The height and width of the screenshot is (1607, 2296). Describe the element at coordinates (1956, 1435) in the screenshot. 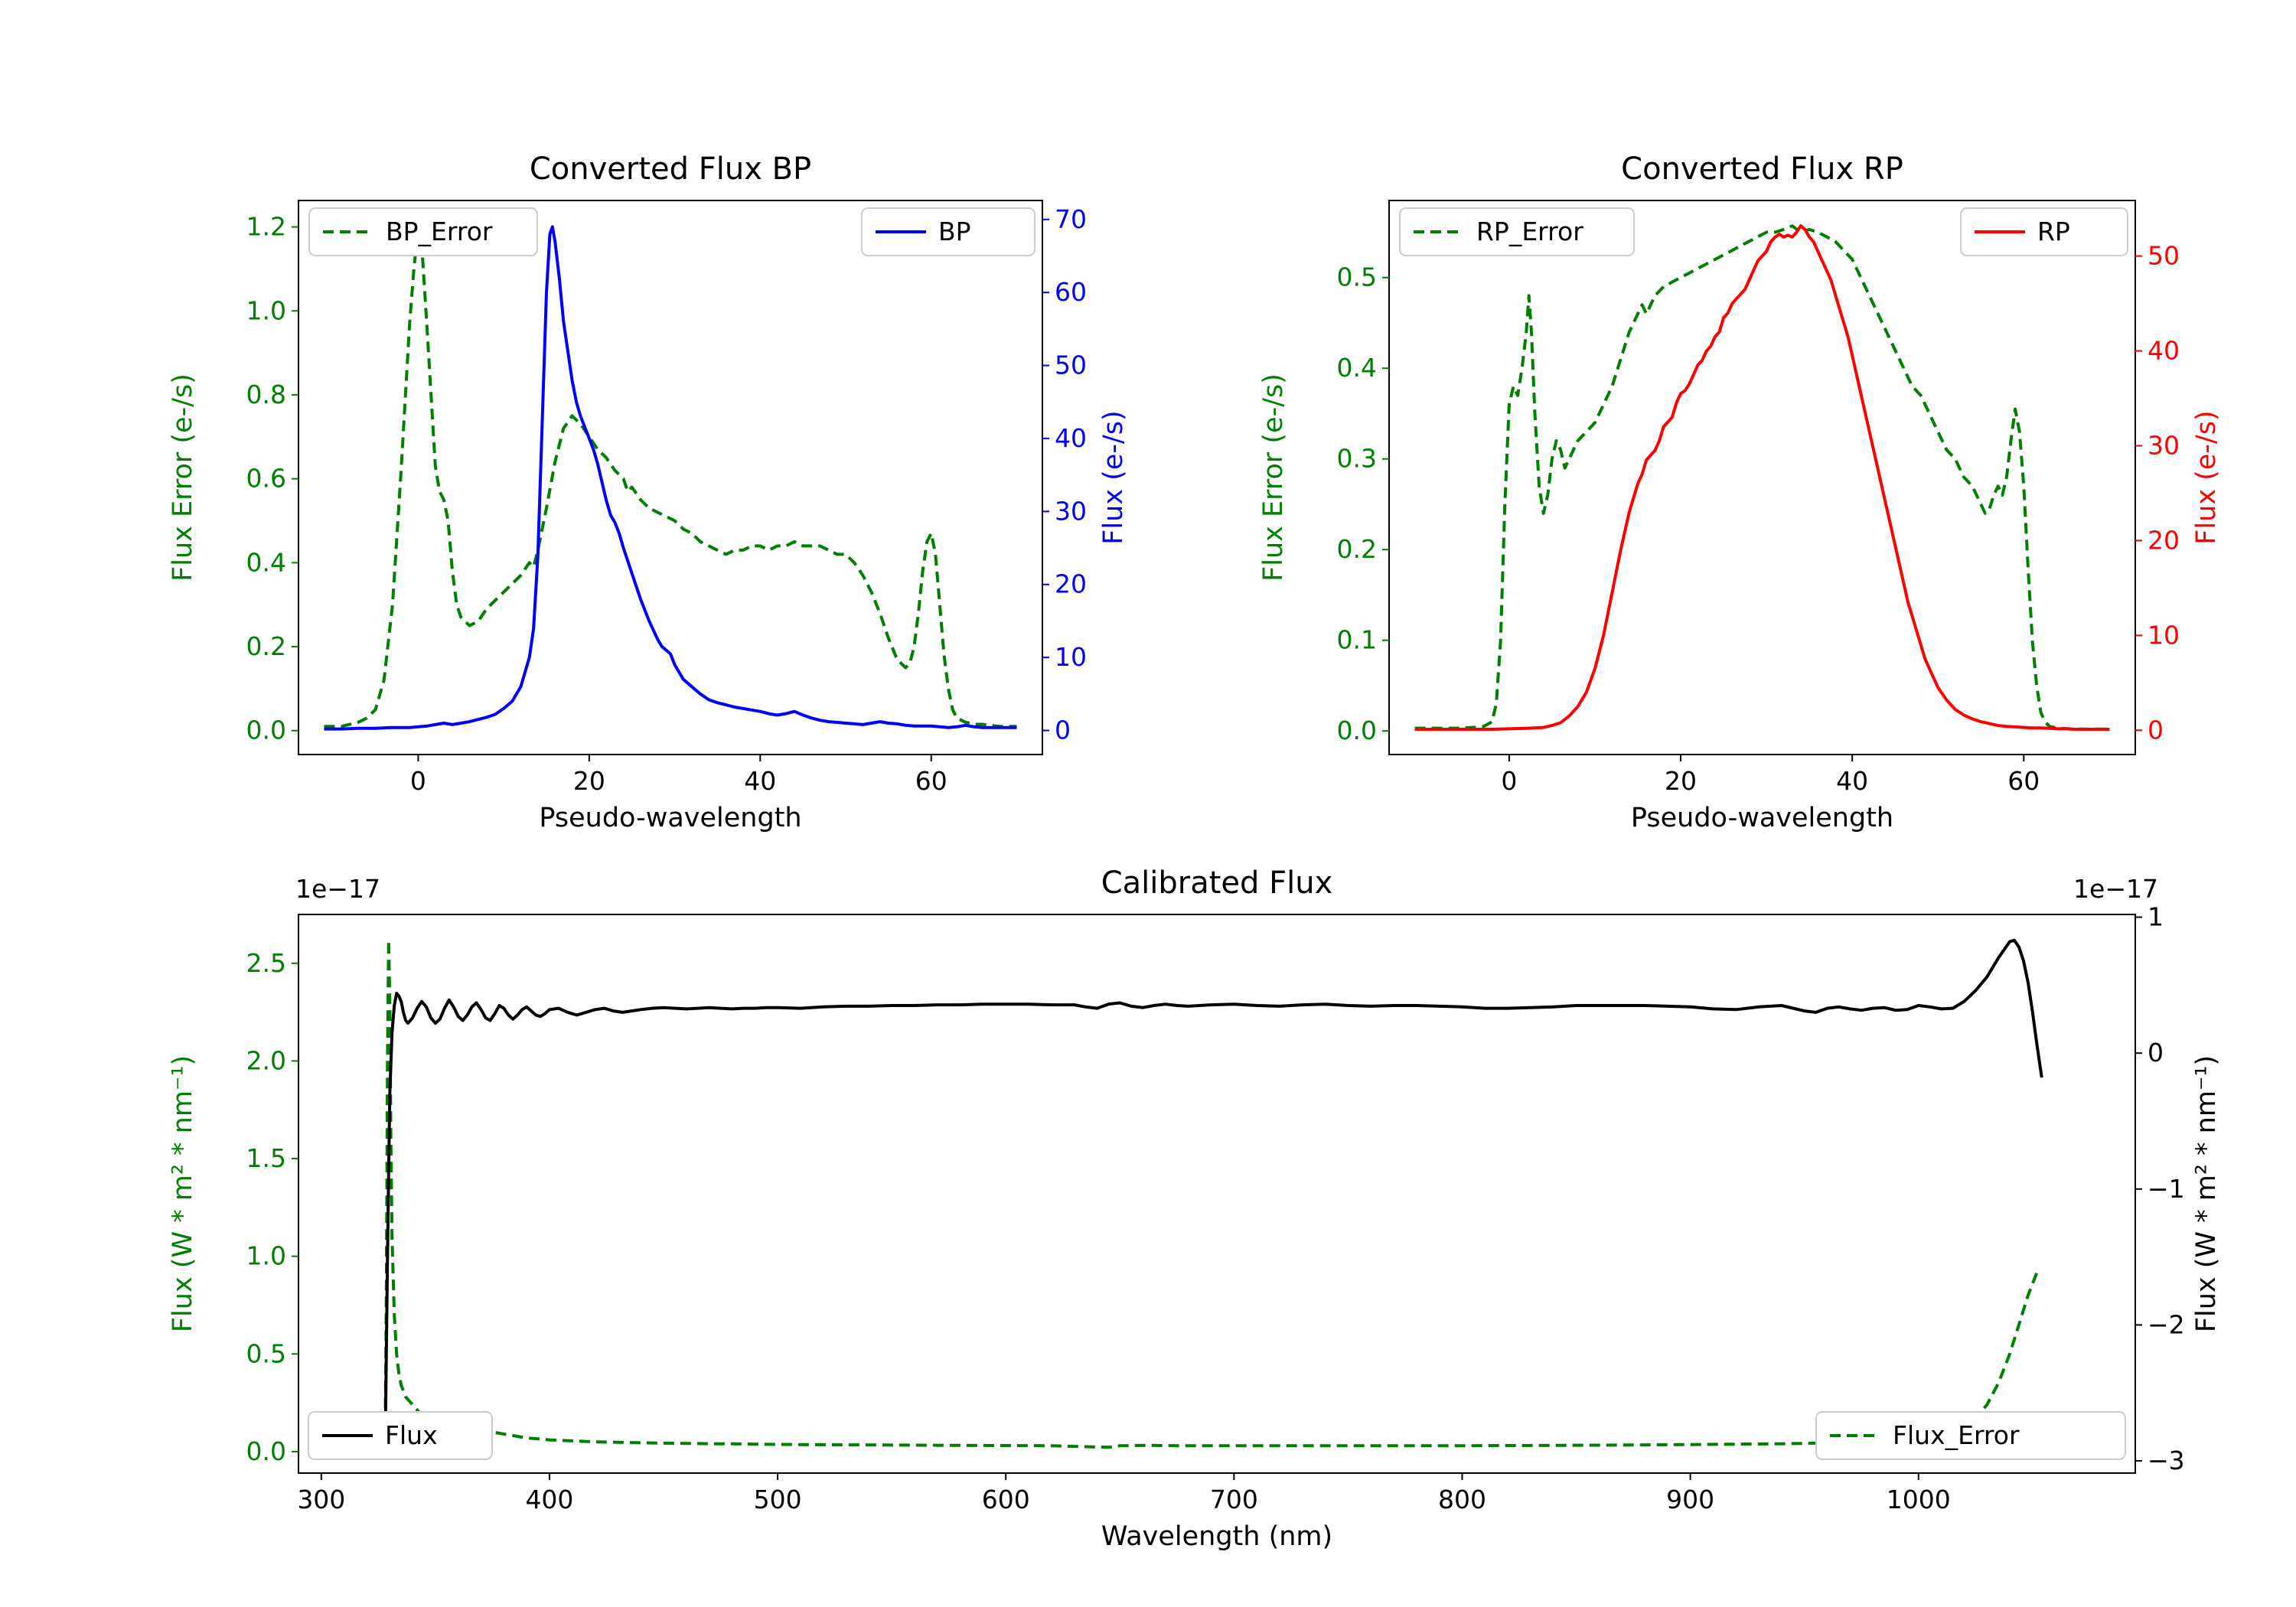

I see `legend-label: Flux_Error` at that location.